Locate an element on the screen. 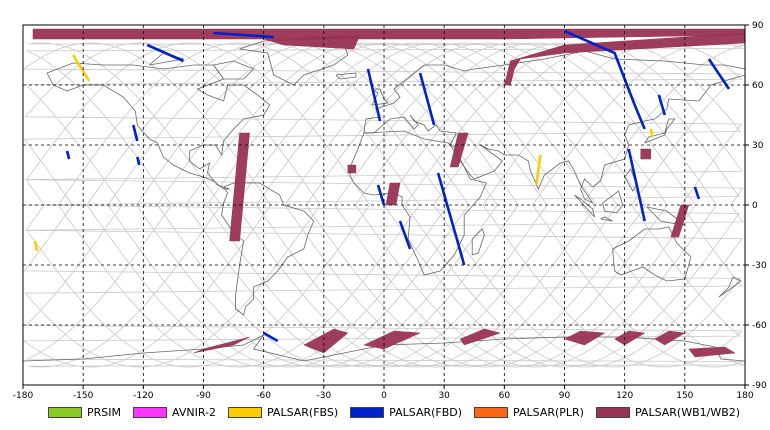  legend-item-palsar-plr: PALSAR(PLR) is located at coordinates (529, 412).